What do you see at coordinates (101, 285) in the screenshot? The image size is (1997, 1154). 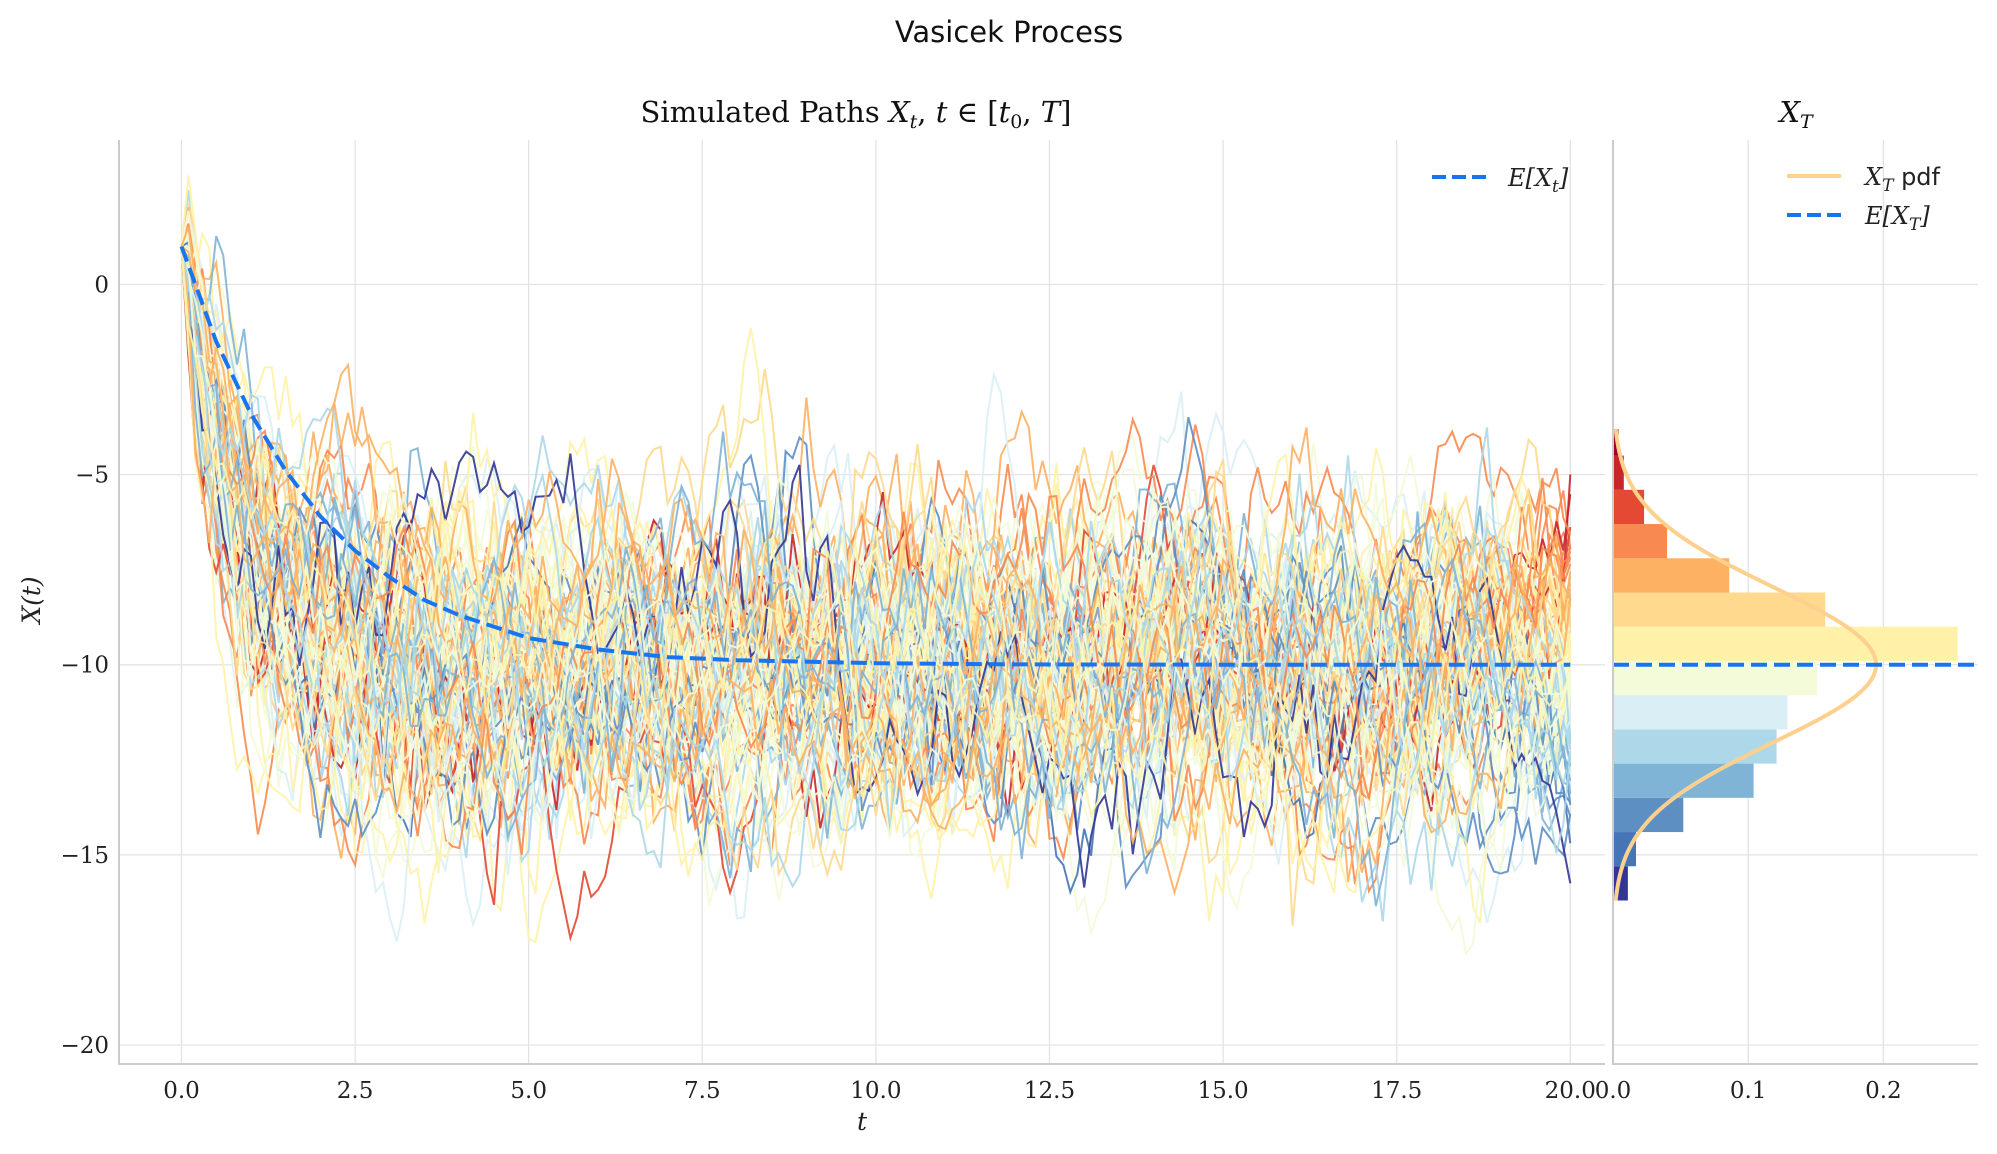 I see `paths-y-tick-label: 0` at bounding box center [101, 285].